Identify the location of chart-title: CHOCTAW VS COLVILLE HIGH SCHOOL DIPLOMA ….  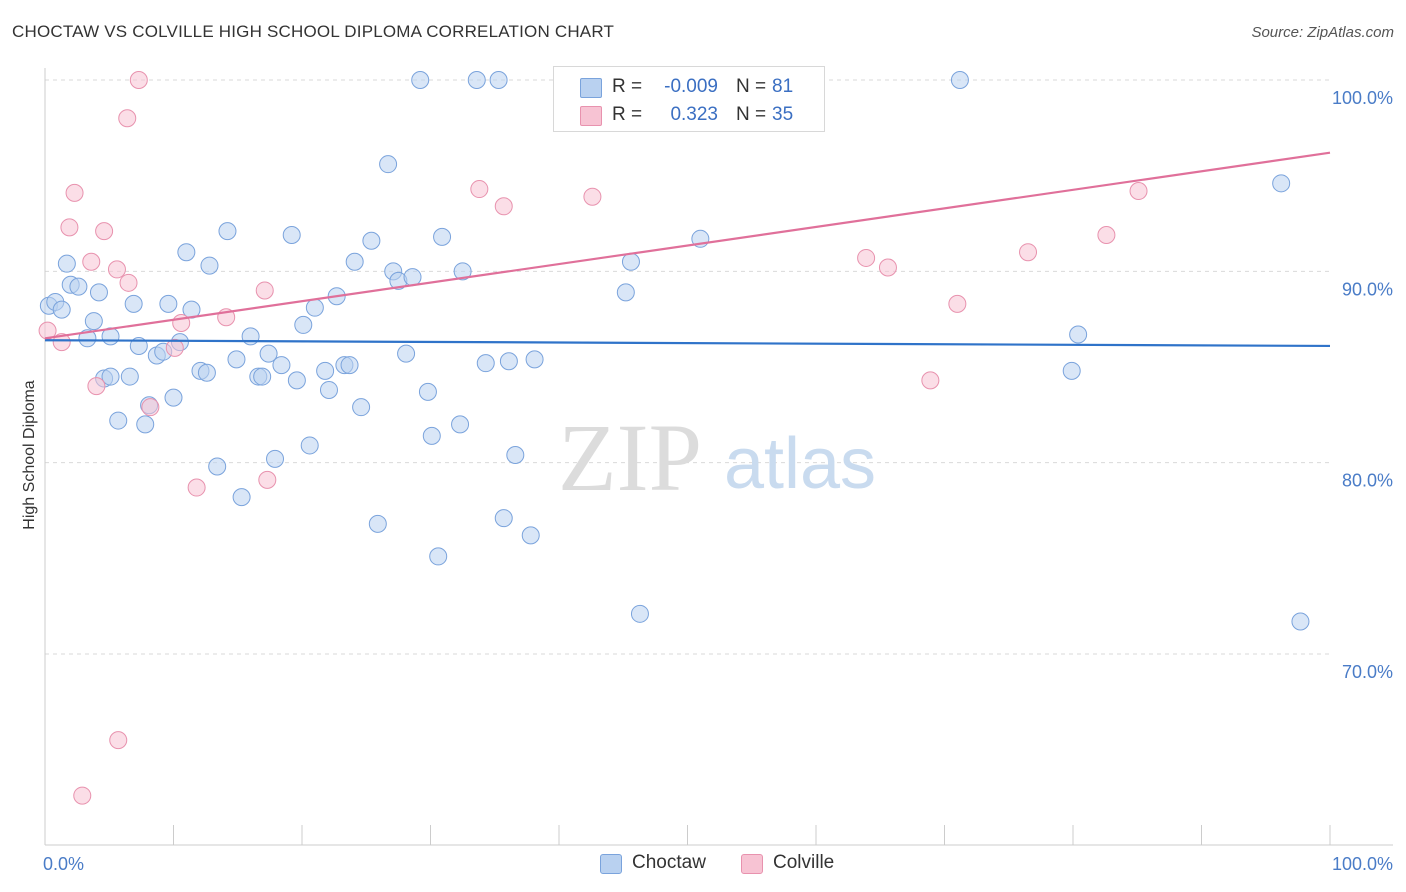
(313, 31).